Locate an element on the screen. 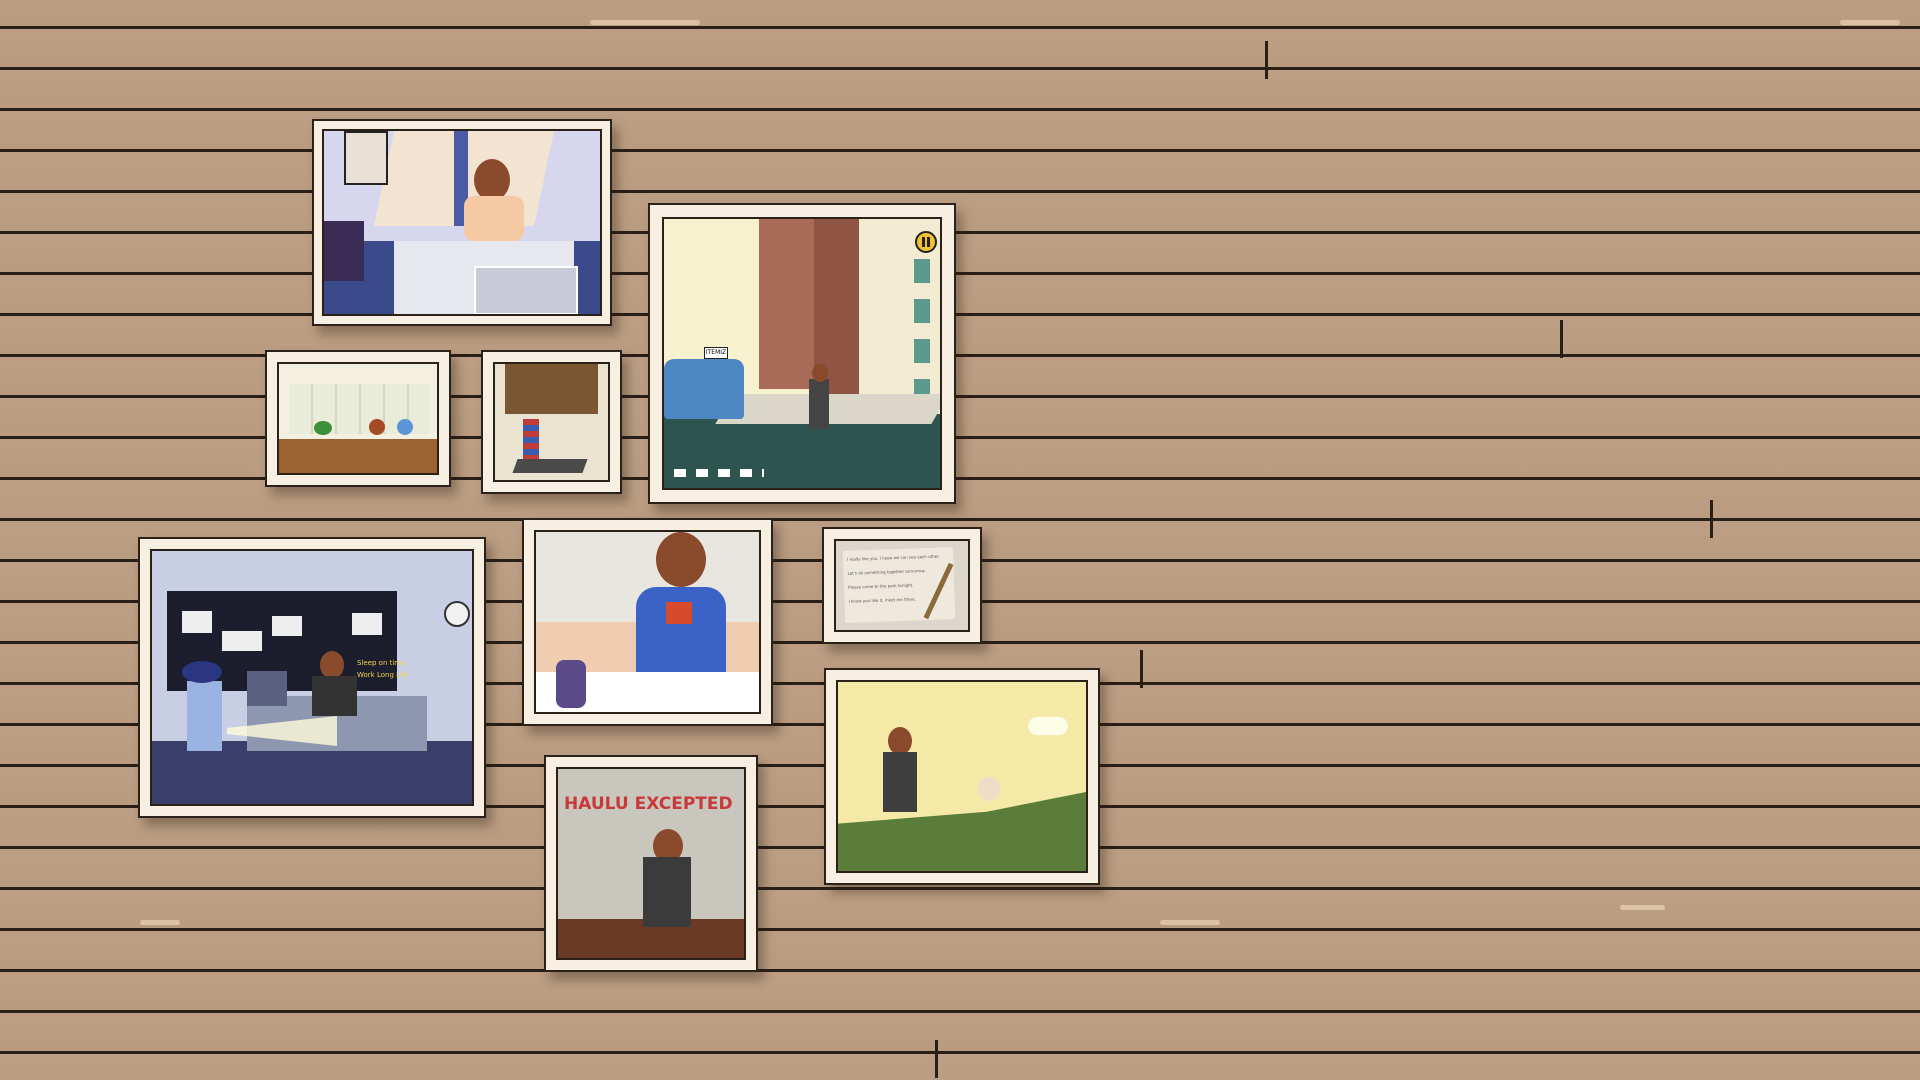 The image size is (1920, 1080). wall-photo is located at coordinates (366, 158).